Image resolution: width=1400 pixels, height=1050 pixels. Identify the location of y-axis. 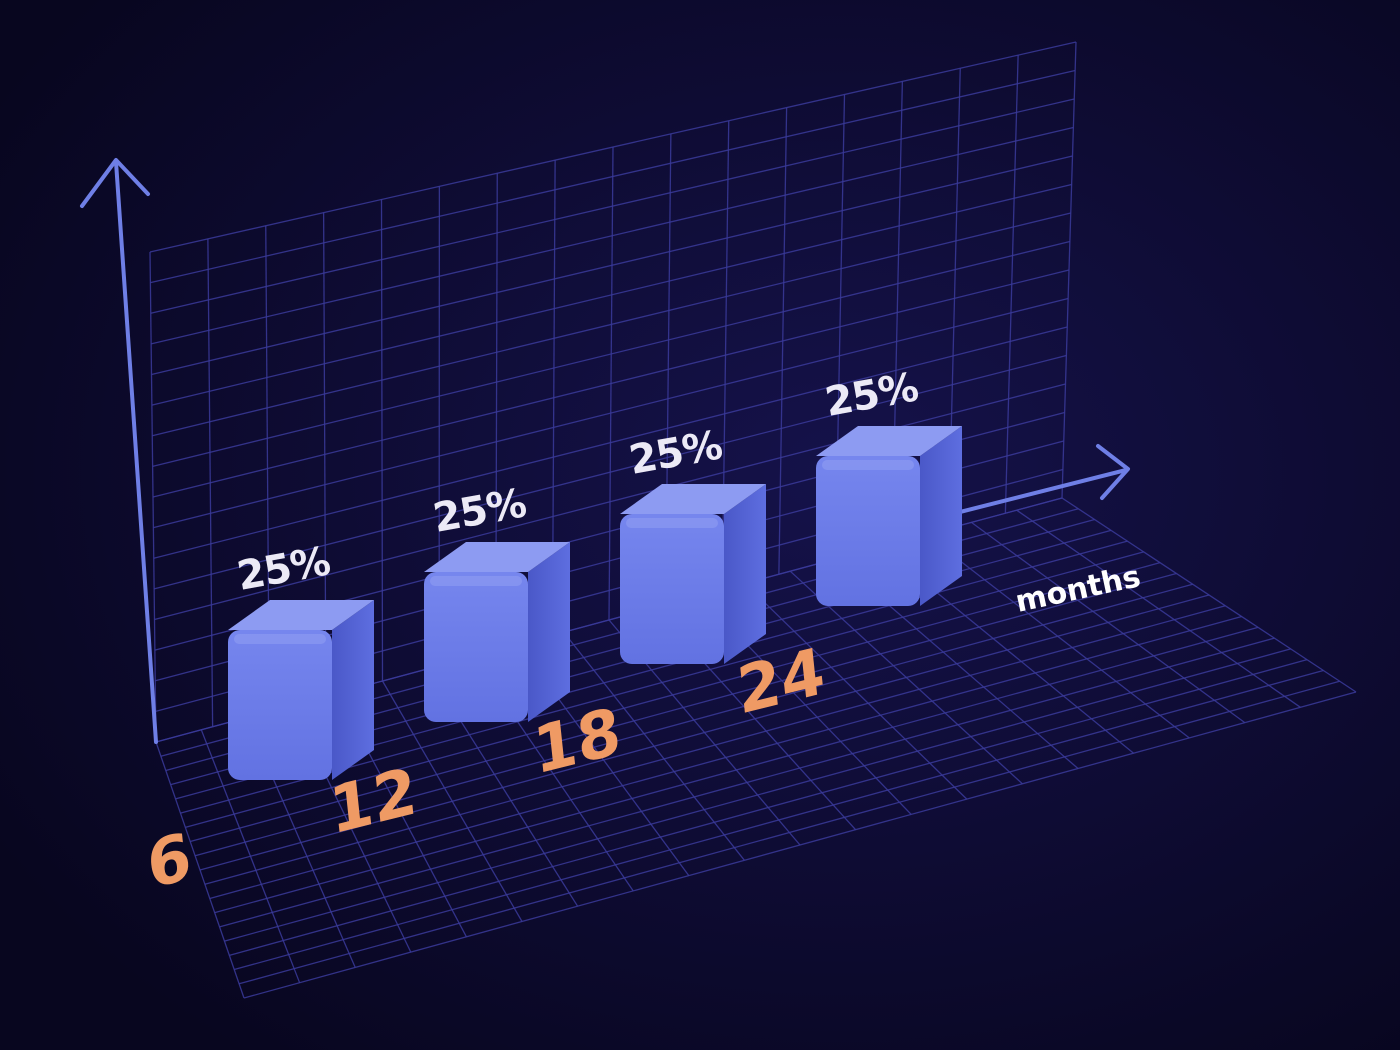
(119, 451).